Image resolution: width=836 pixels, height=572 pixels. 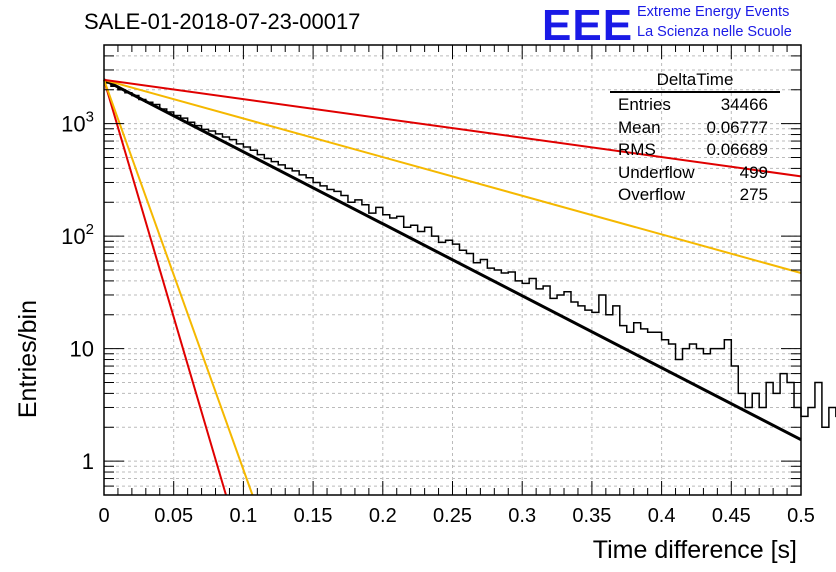 I want to click on x-tick-label: 0.4, so click(x=662, y=516).